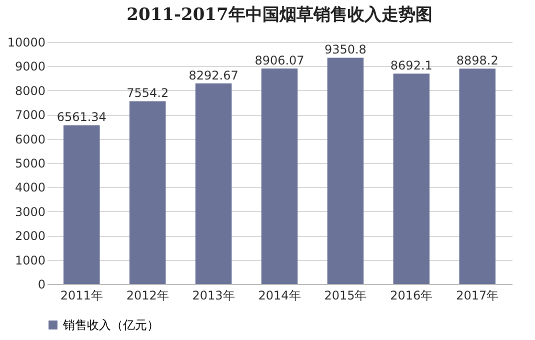 This screenshot has width=535, height=340. Describe the element at coordinates (26, 43) in the screenshot. I see `y-tick-label: 10000` at that location.